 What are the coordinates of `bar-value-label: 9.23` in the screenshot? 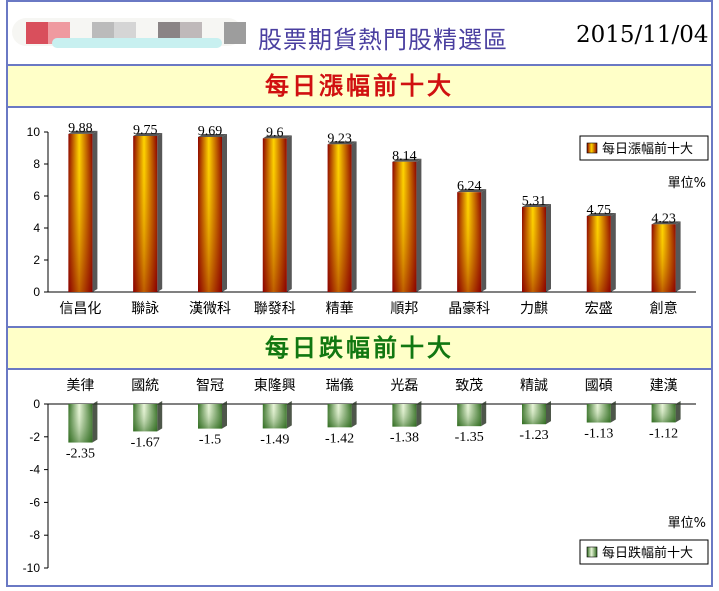 It's located at (339, 138).